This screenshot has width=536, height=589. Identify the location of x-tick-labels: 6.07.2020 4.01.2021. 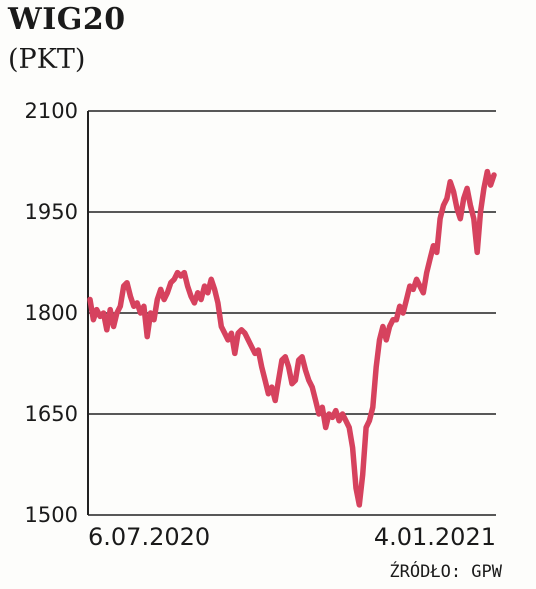
(292, 537).